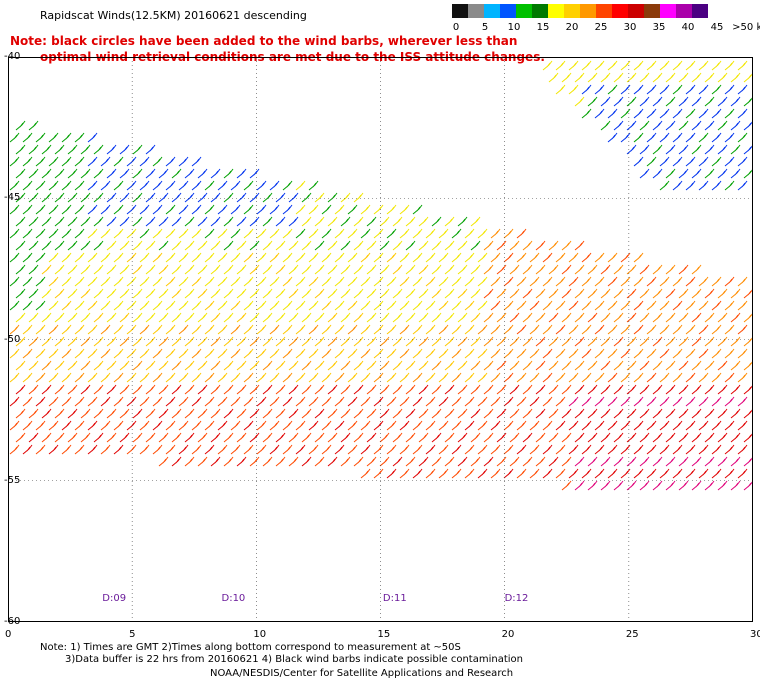  I want to click on legend-color-bar, so click(580, 11).